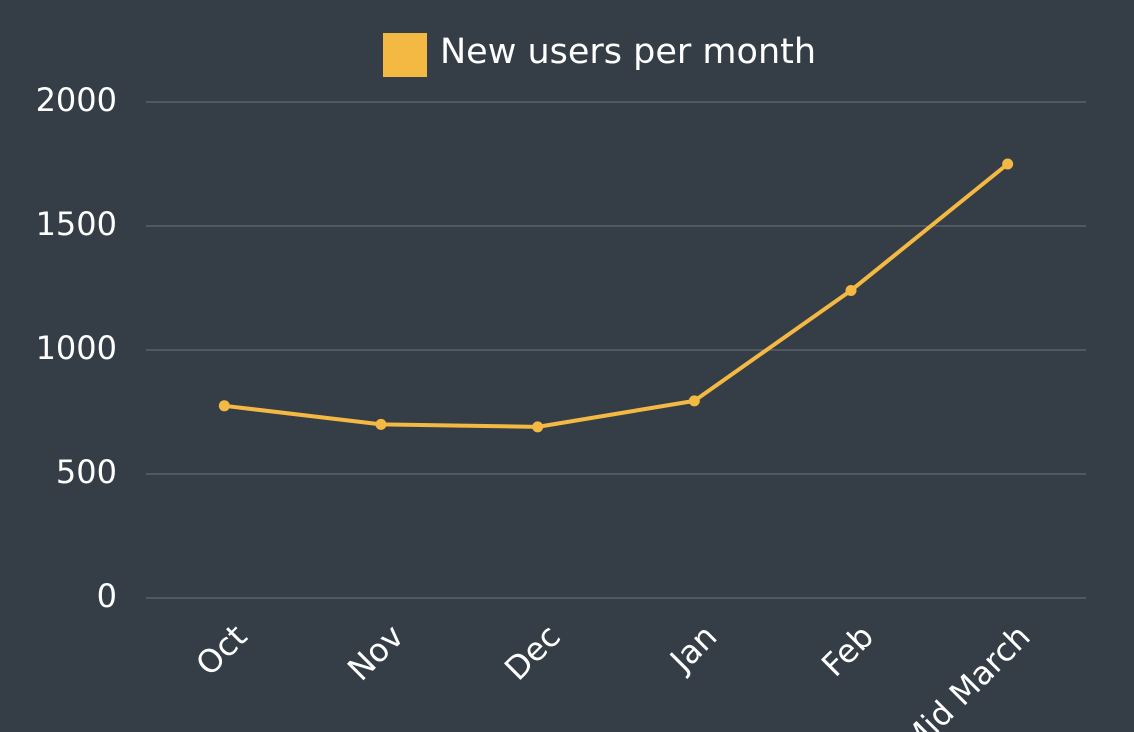  What do you see at coordinates (375, 652) in the screenshot?
I see `x-tick-label: Nov` at bounding box center [375, 652].